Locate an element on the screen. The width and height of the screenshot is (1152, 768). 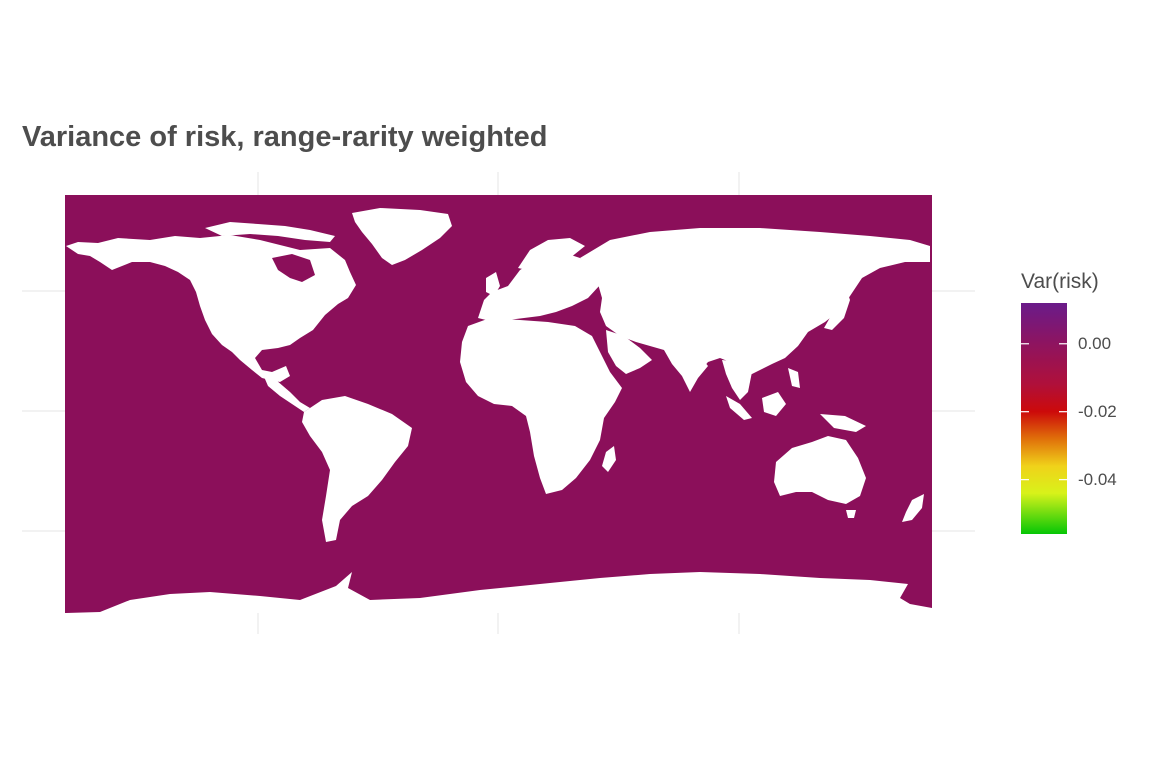
chart-title: Variance of risk, range-rarity weighted is located at coordinates (285, 137).